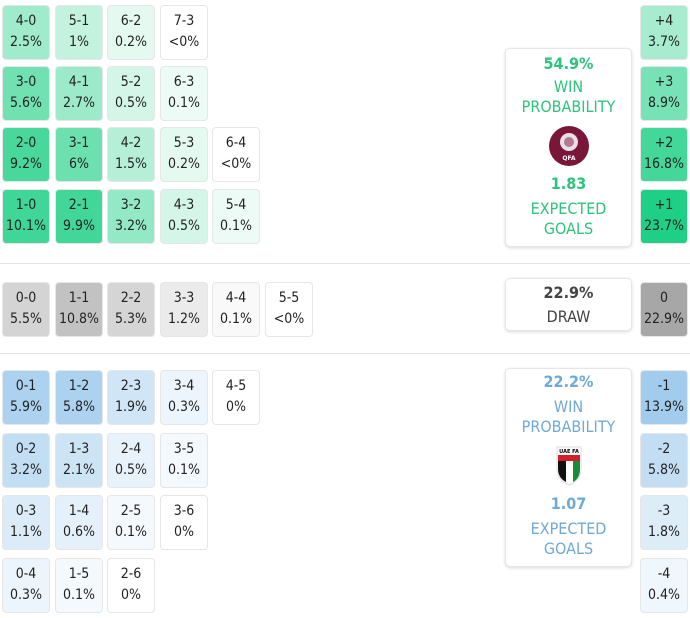 The image size is (690, 618). Describe the element at coordinates (184, 449) in the screenshot. I see `scoreline-cell-label: 3-5` at that location.